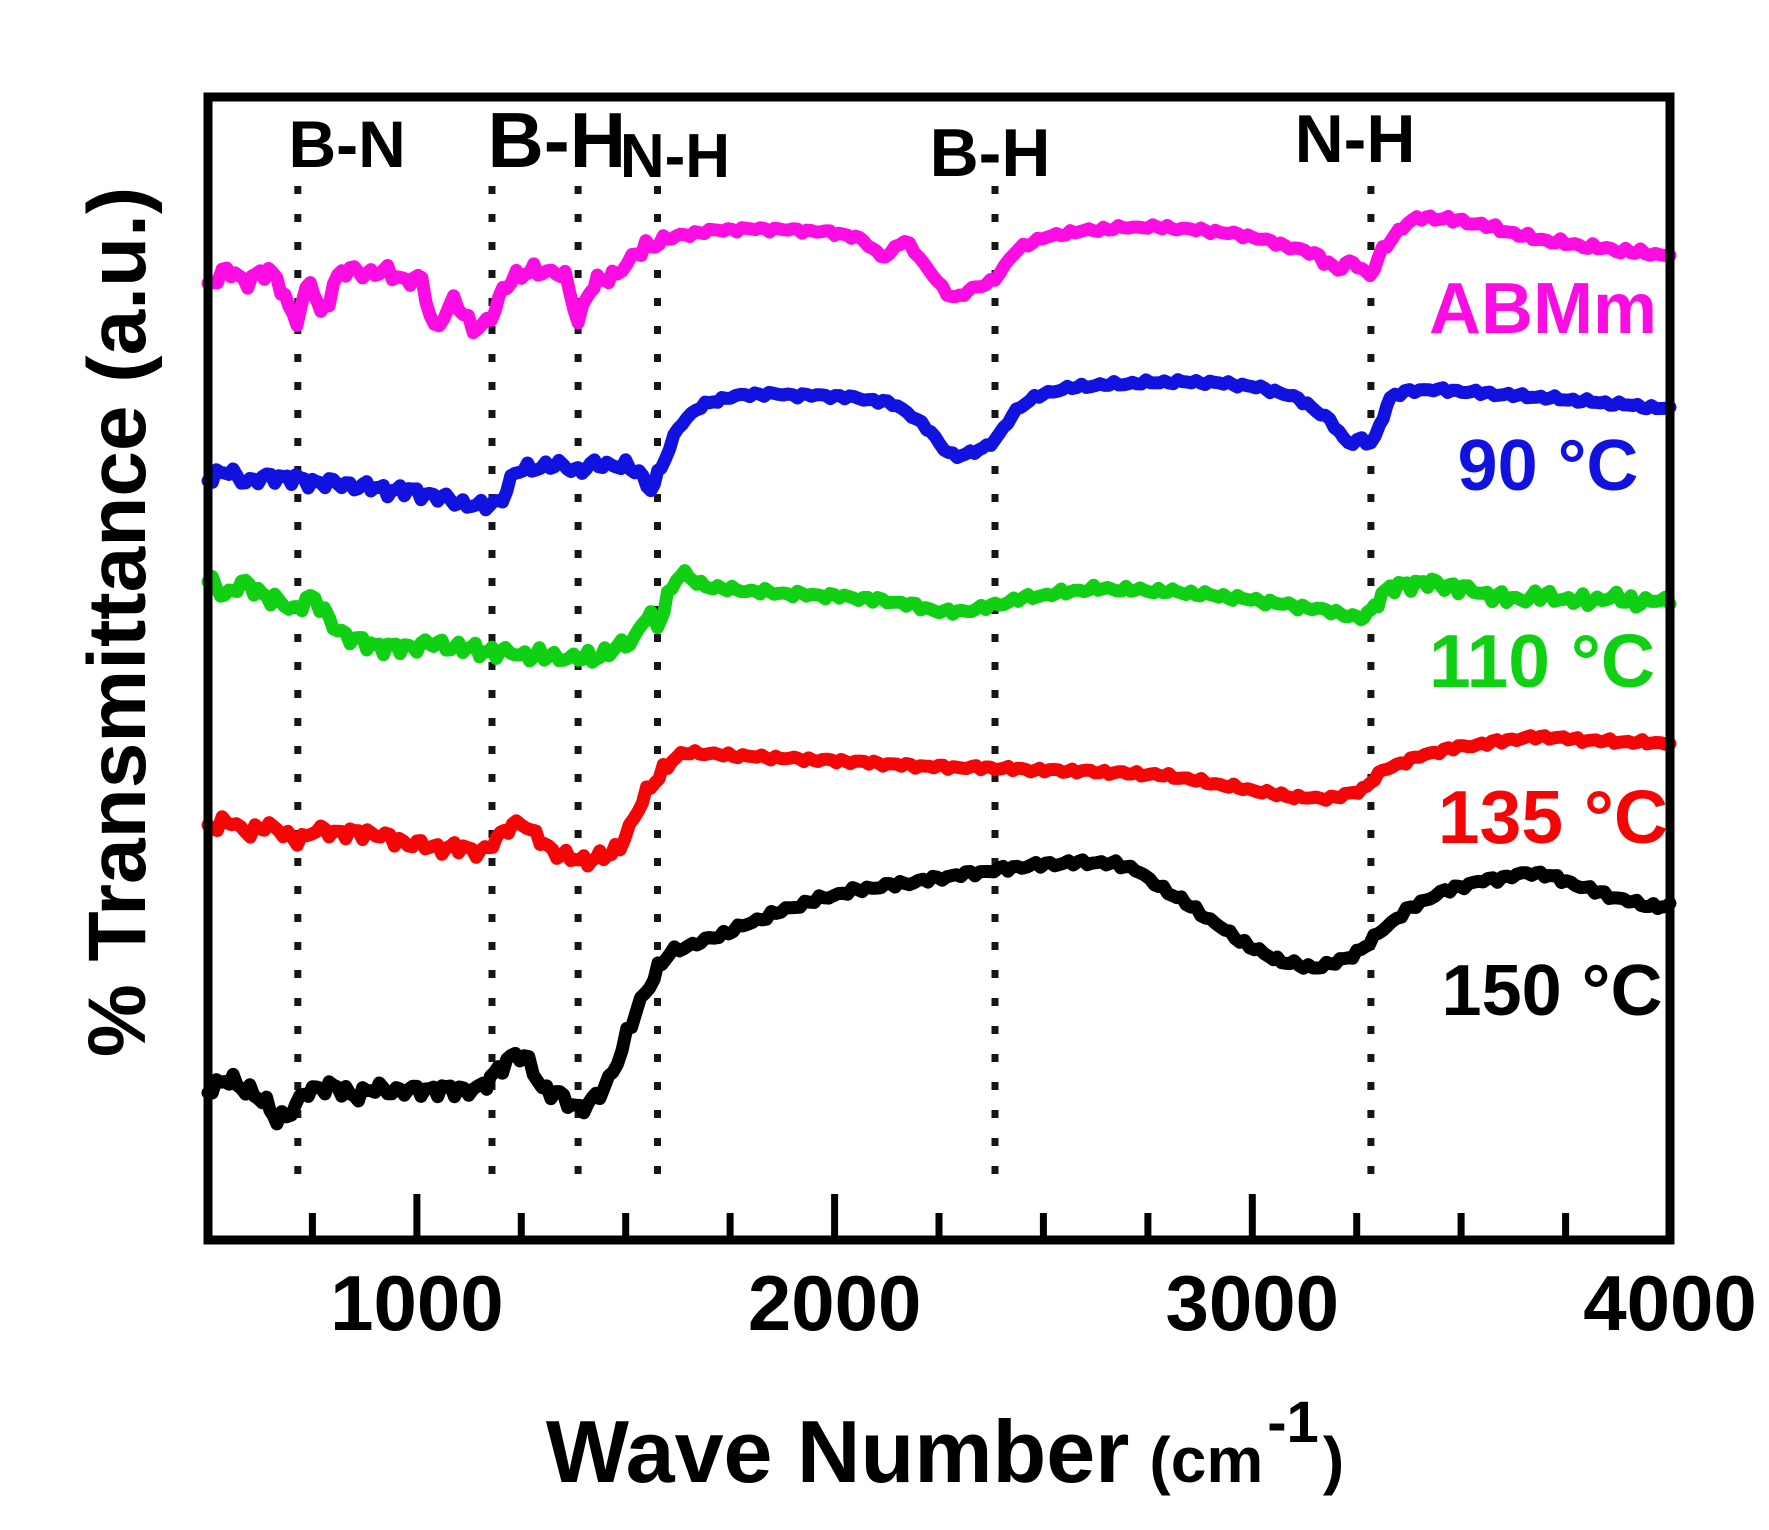  Describe the element at coordinates (1253, 1303) in the screenshot. I see `x-tick-label-3000: 3000` at that location.